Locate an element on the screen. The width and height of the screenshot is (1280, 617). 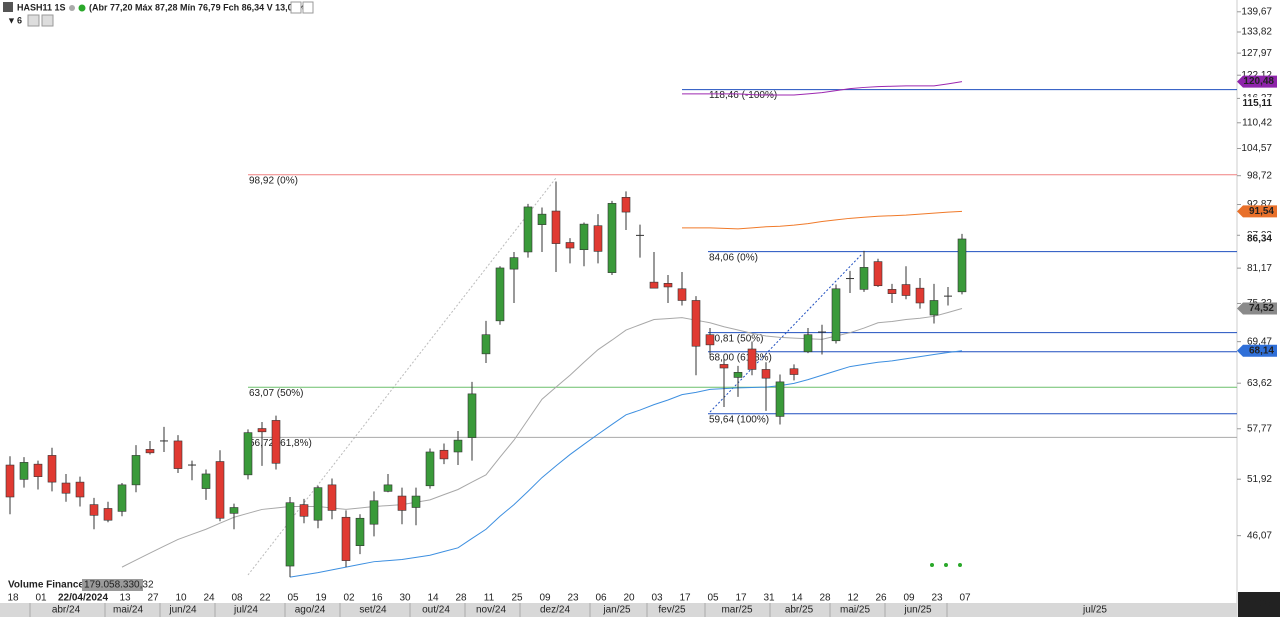
level-label: 84,06 (0%) is located at coordinates (733, 257).